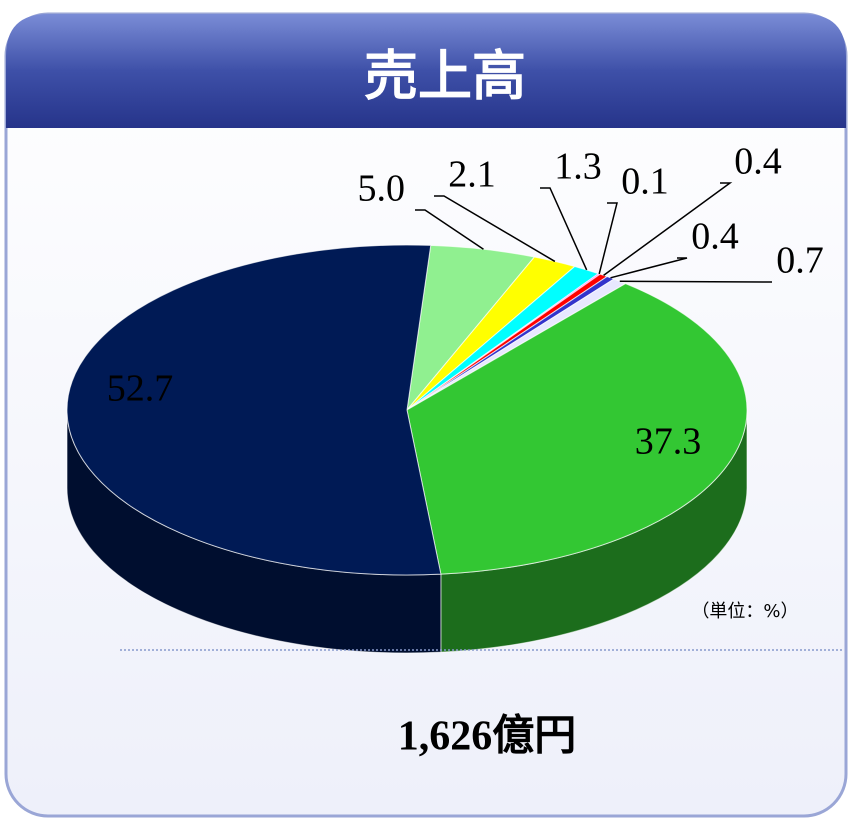 Image resolution: width=852 pixels, height=824 pixels. I want to click on value-label: 5.0, so click(382, 189).